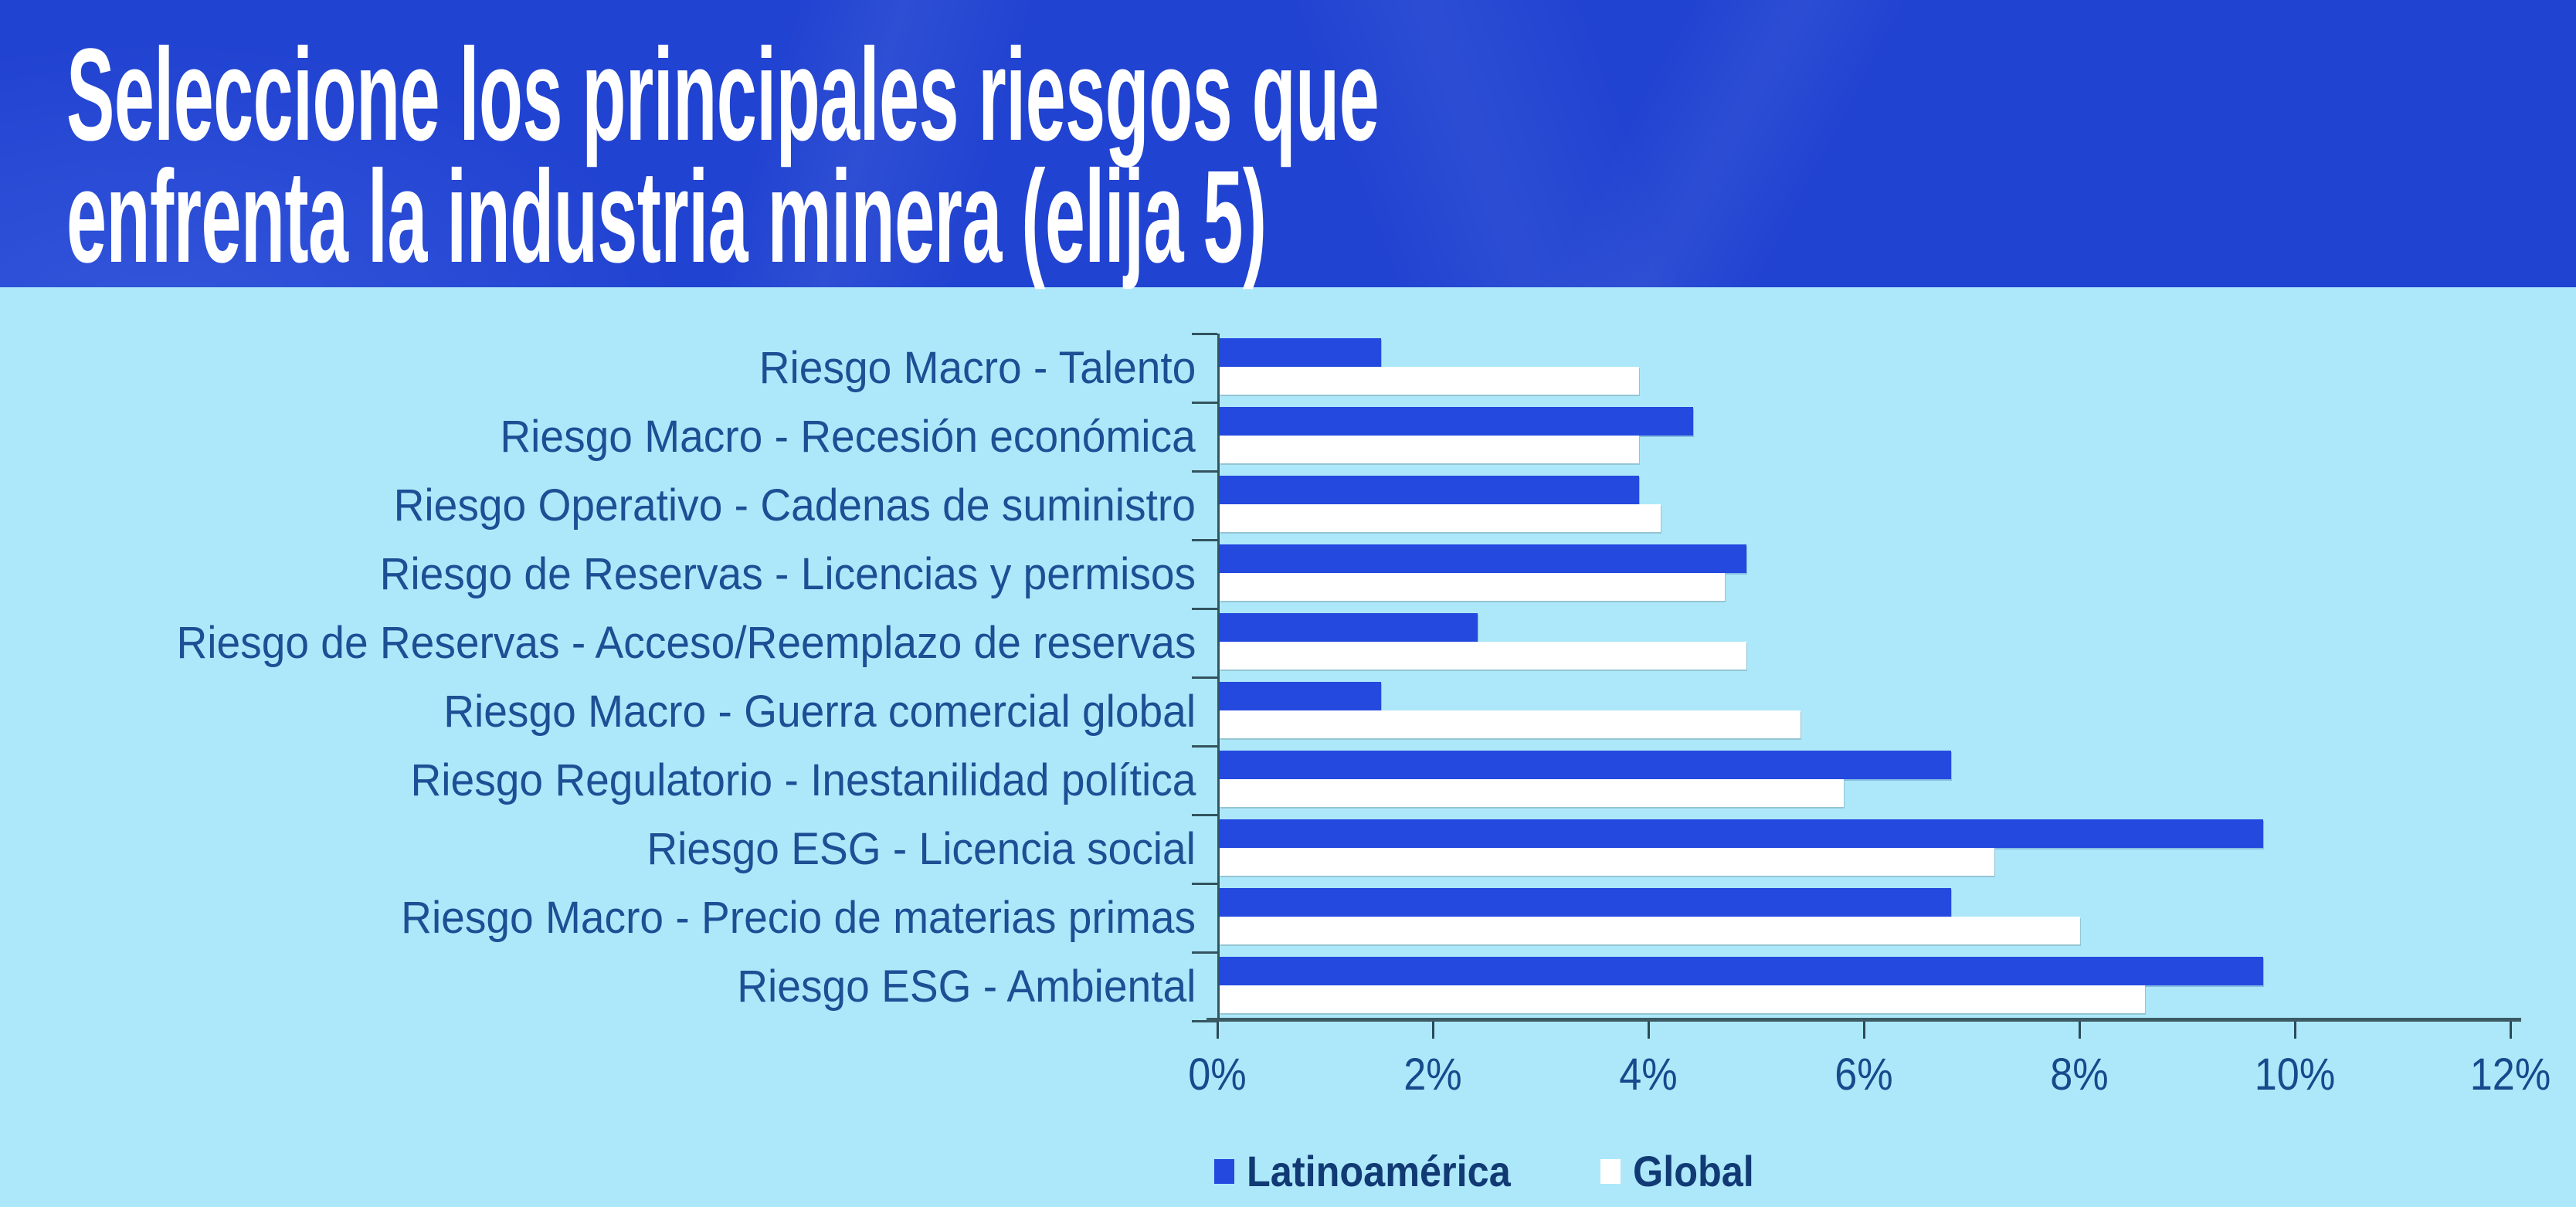 The height and width of the screenshot is (1207, 2576). Describe the element at coordinates (723, 95) in the screenshot. I see `page-title-line-1: Seleccione los principales riesgos que` at that location.